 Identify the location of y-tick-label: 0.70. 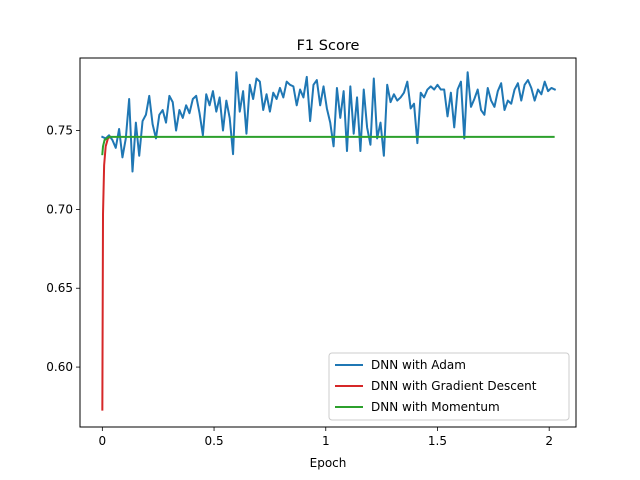
(59, 209).